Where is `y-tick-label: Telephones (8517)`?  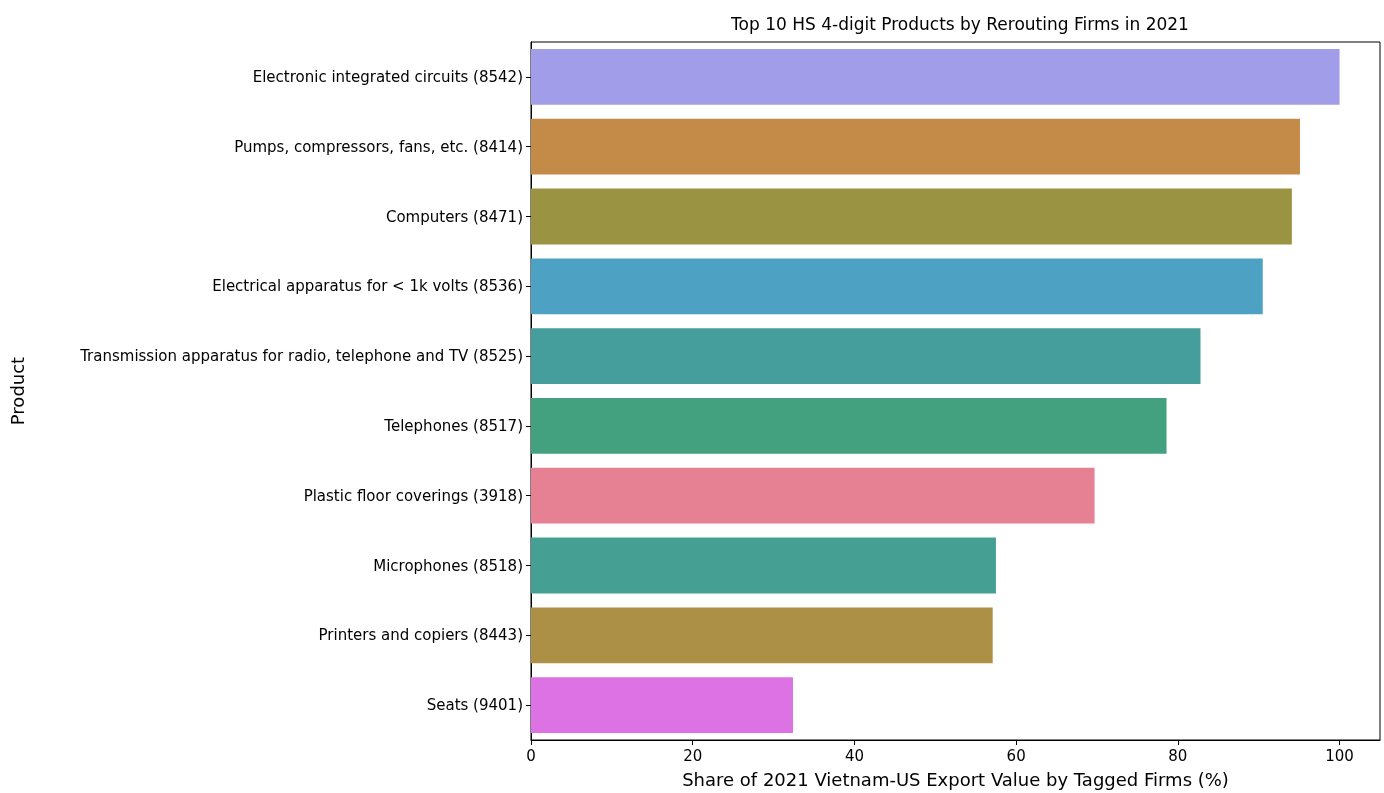 y-tick-label: Telephones (8517) is located at coordinates (453, 425).